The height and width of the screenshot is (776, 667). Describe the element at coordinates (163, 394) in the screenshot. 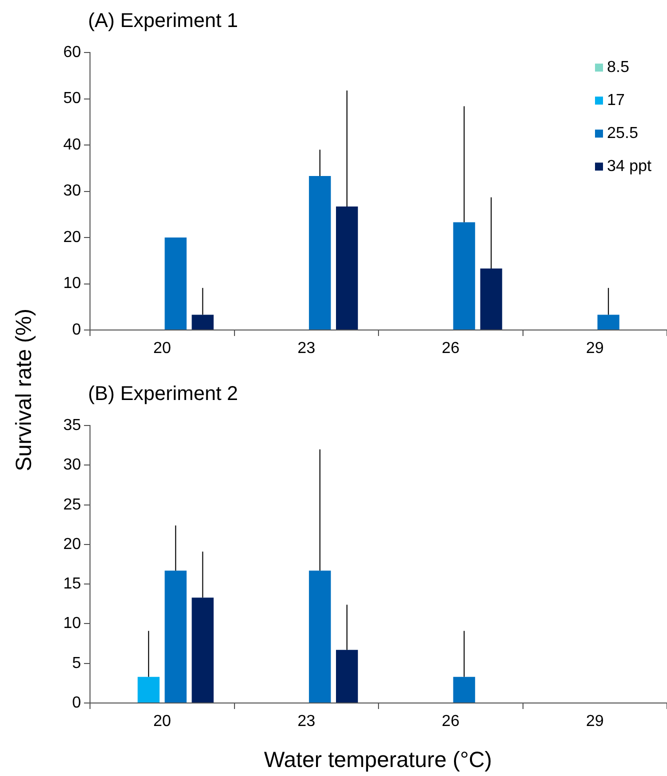

I see `chart-title: (B) Experiment 2` at that location.